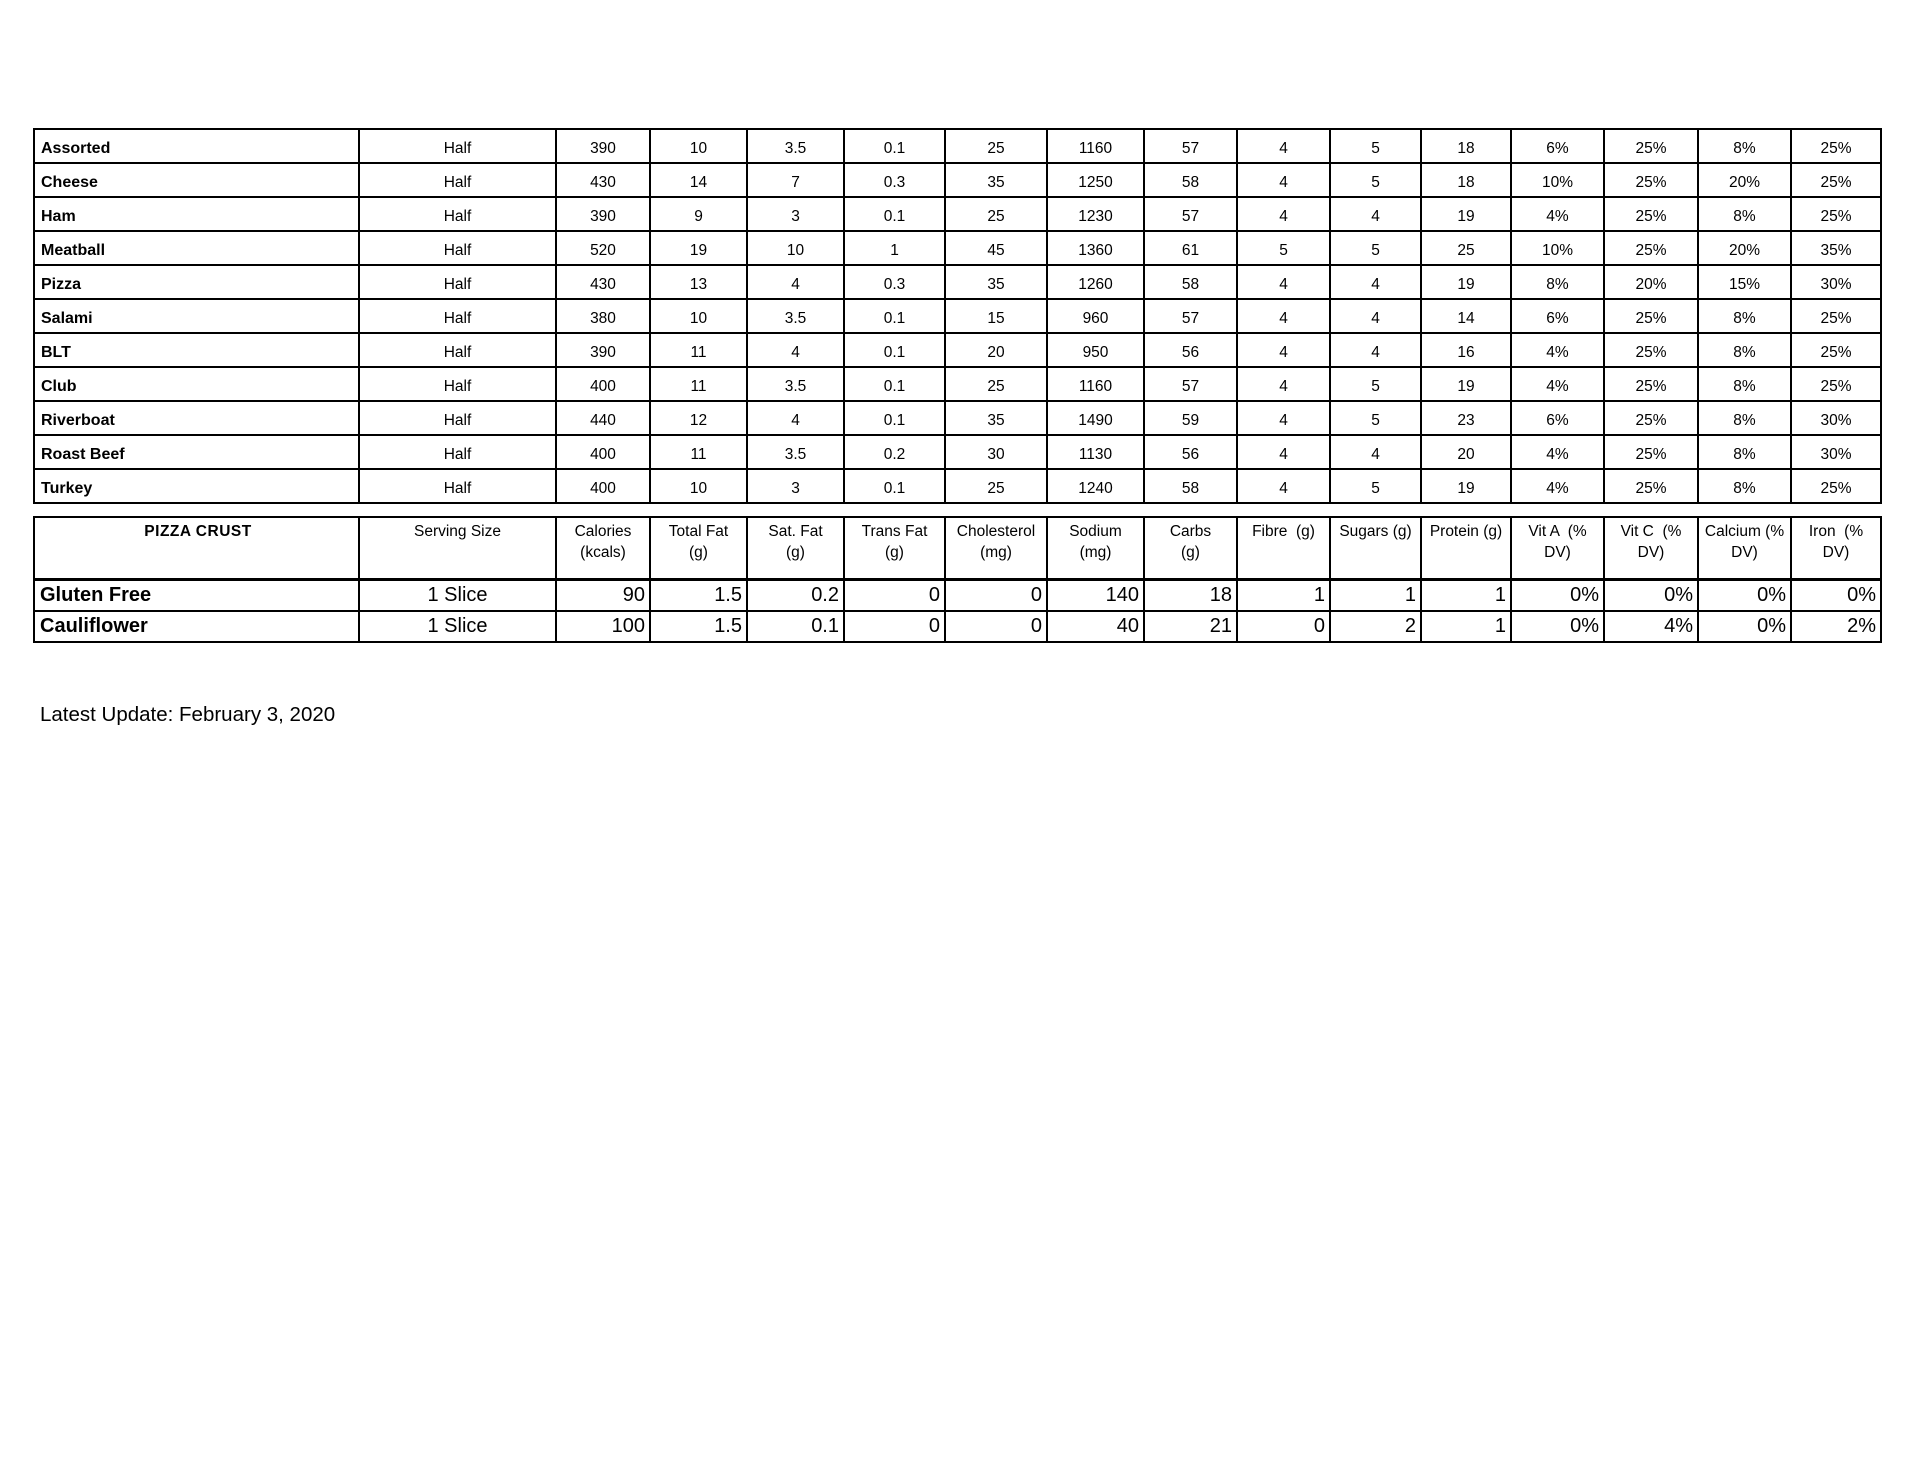  I want to click on column-header-cell: Sodium (mg), so click(1095, 548).